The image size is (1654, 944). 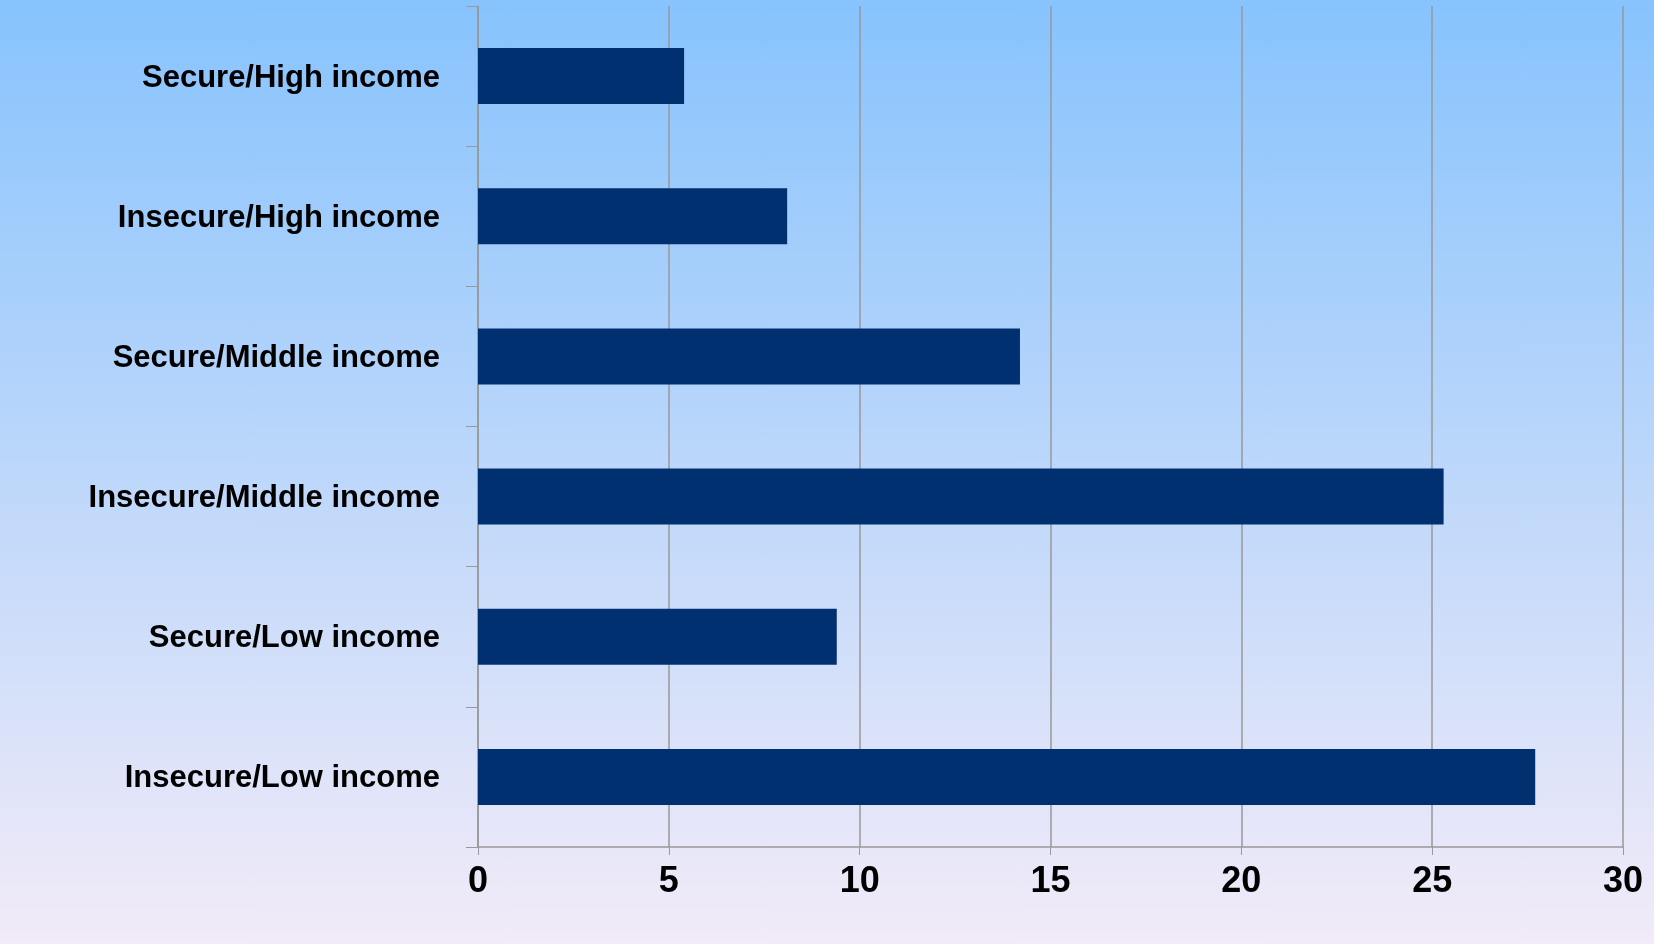 I want to click on y-tick-label: Insecure/Middle income, so click(x=264, y=497).